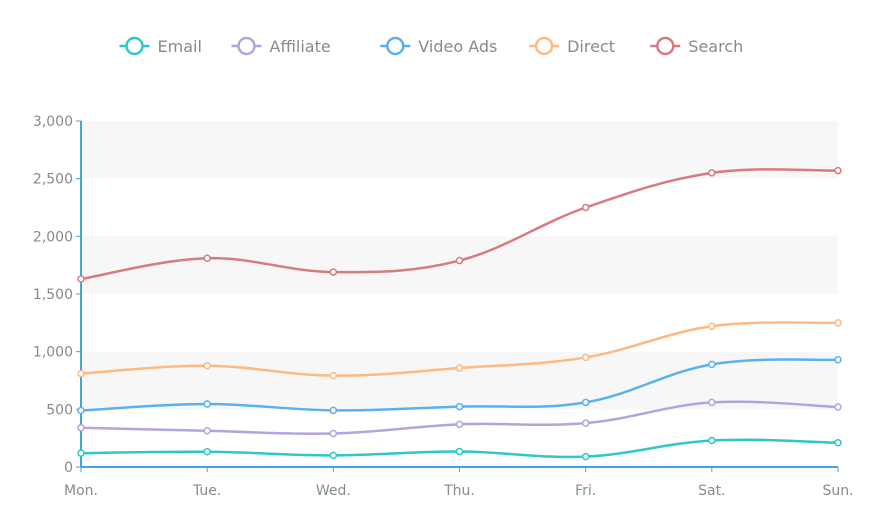 Image resolution: width=877 pixels, height=531 pixels. I want to click on x-tick-label: Sun., so click(837, 491).